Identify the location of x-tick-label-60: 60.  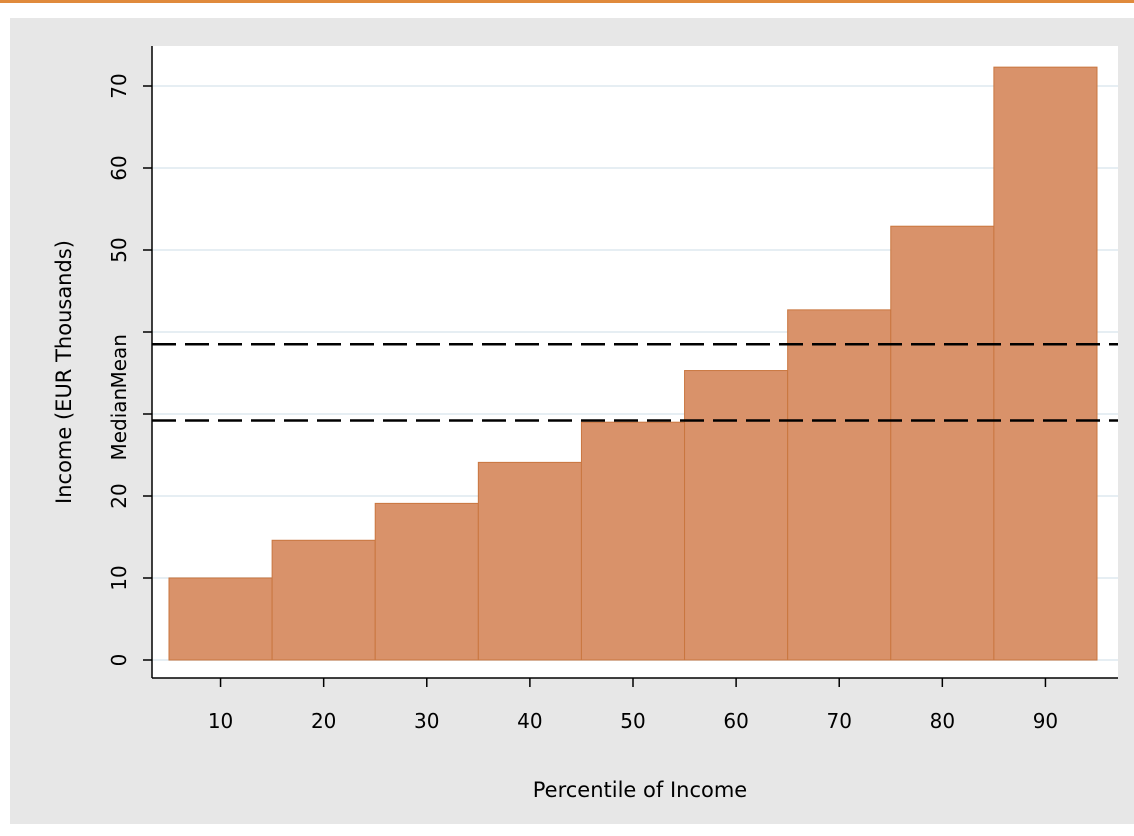
(735, 721).